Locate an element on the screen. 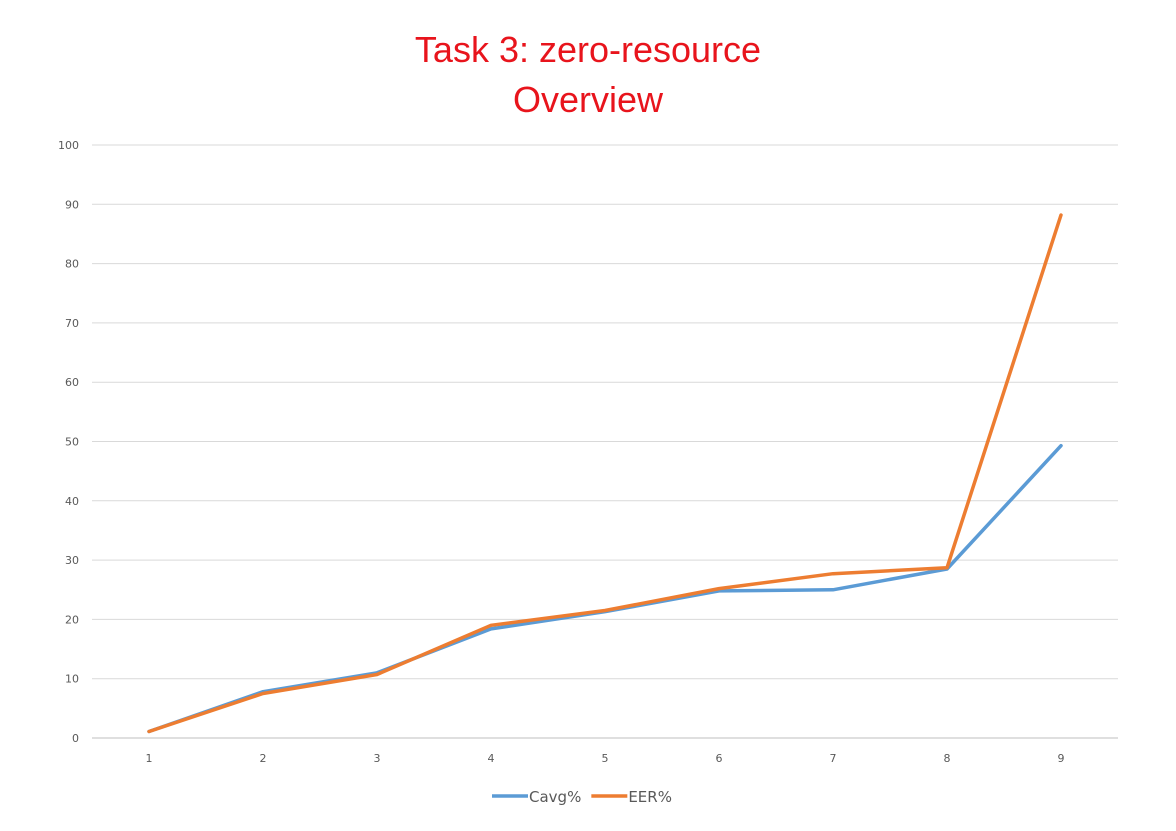 Image resolution: width=1176 pixels, height=831 pixels. x-tick-label: 2 is located at coordinates (263, 758).